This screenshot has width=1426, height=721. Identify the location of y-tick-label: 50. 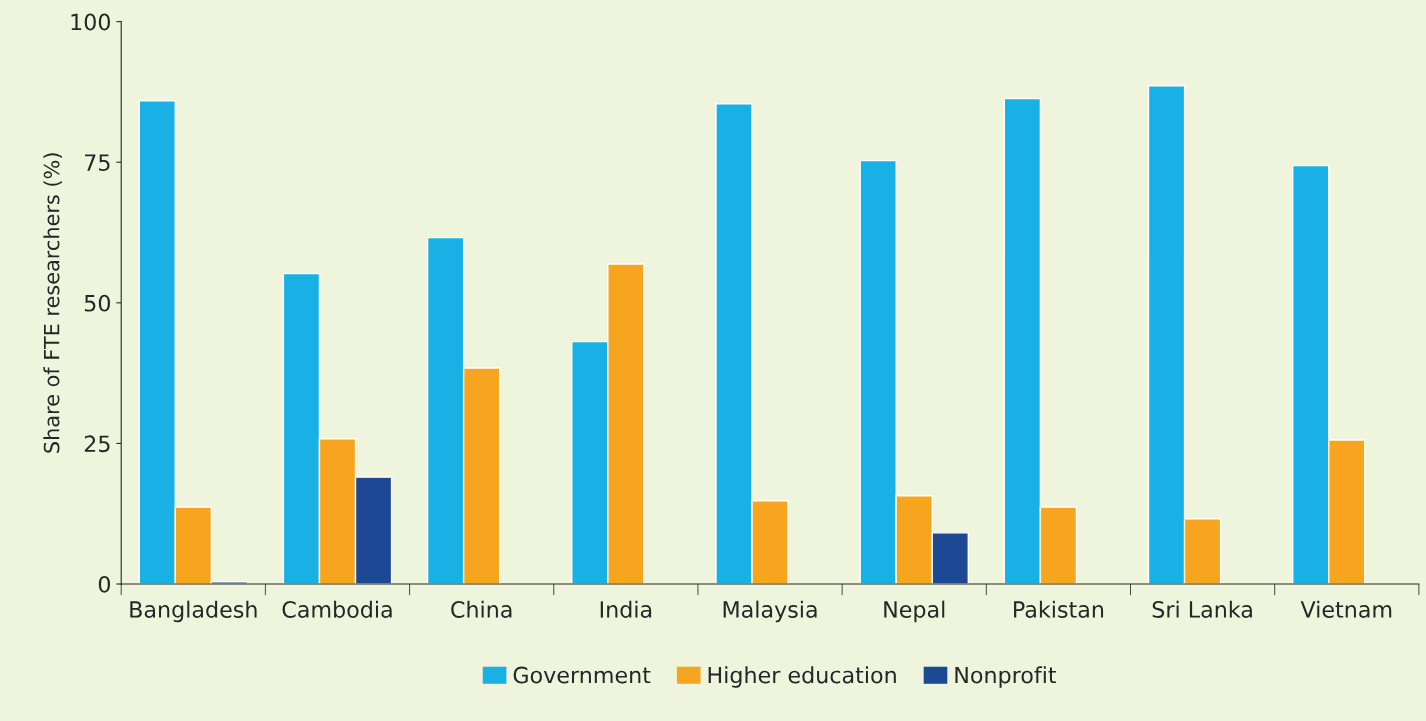
(97, 303).